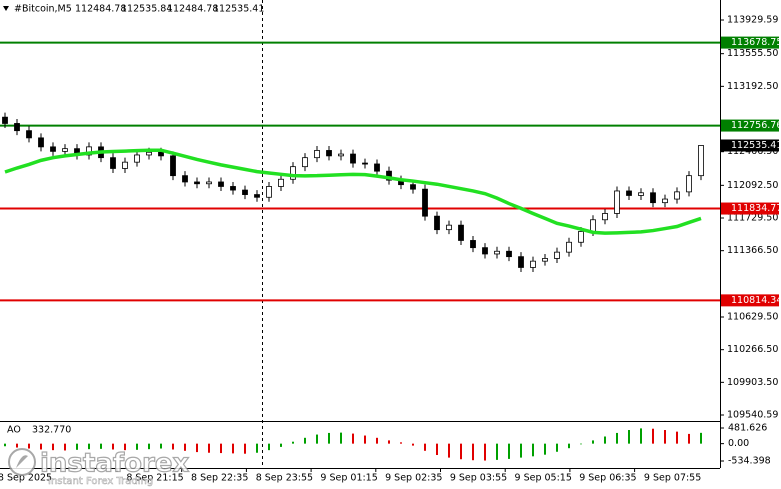  What do you see at coordinates (607, 478) in the screenshot?
I see `x-tick-label: 9 Sep 06:35` at bounding box center [607, 478].